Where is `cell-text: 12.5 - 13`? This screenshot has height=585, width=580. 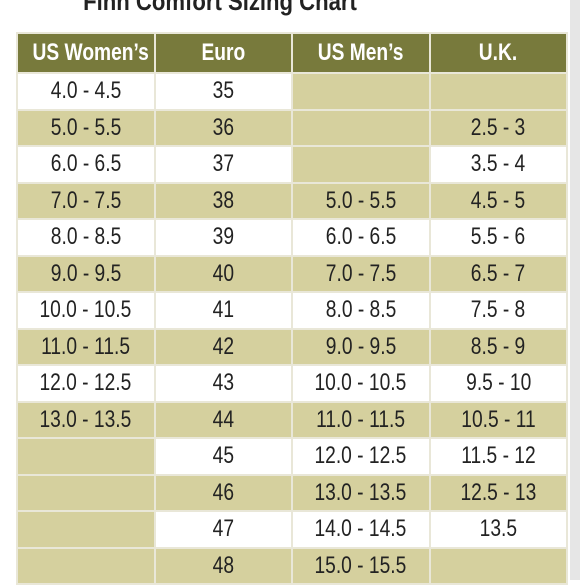 cell-text: 12.5 - 13 is located at coordinates (498, 492).